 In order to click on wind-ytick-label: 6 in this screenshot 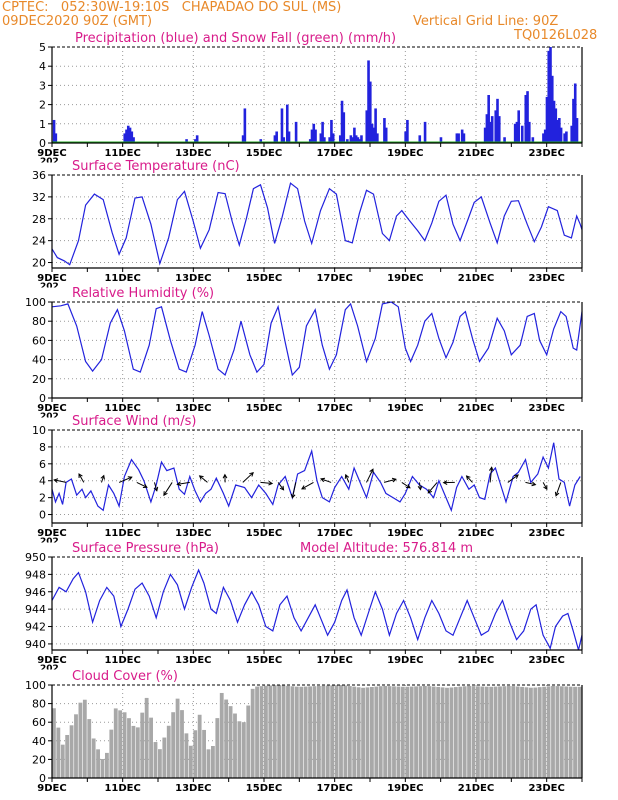, I will do `click(42, 464)`.